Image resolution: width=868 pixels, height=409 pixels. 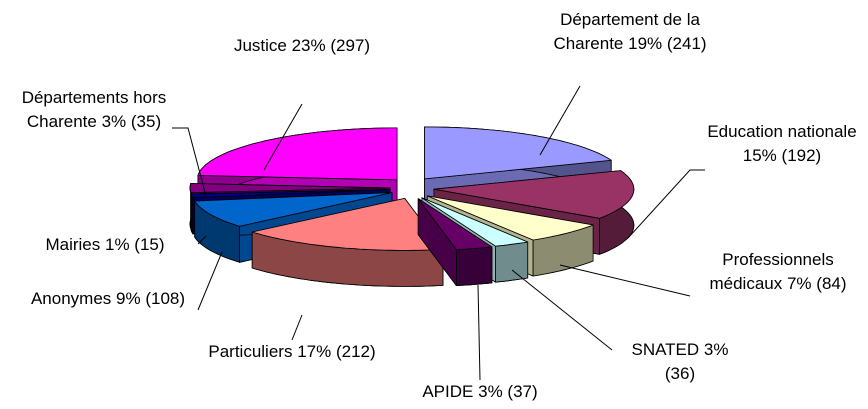 I want to click on category-name: Départements hors Charente, so click(x=94, y=109).